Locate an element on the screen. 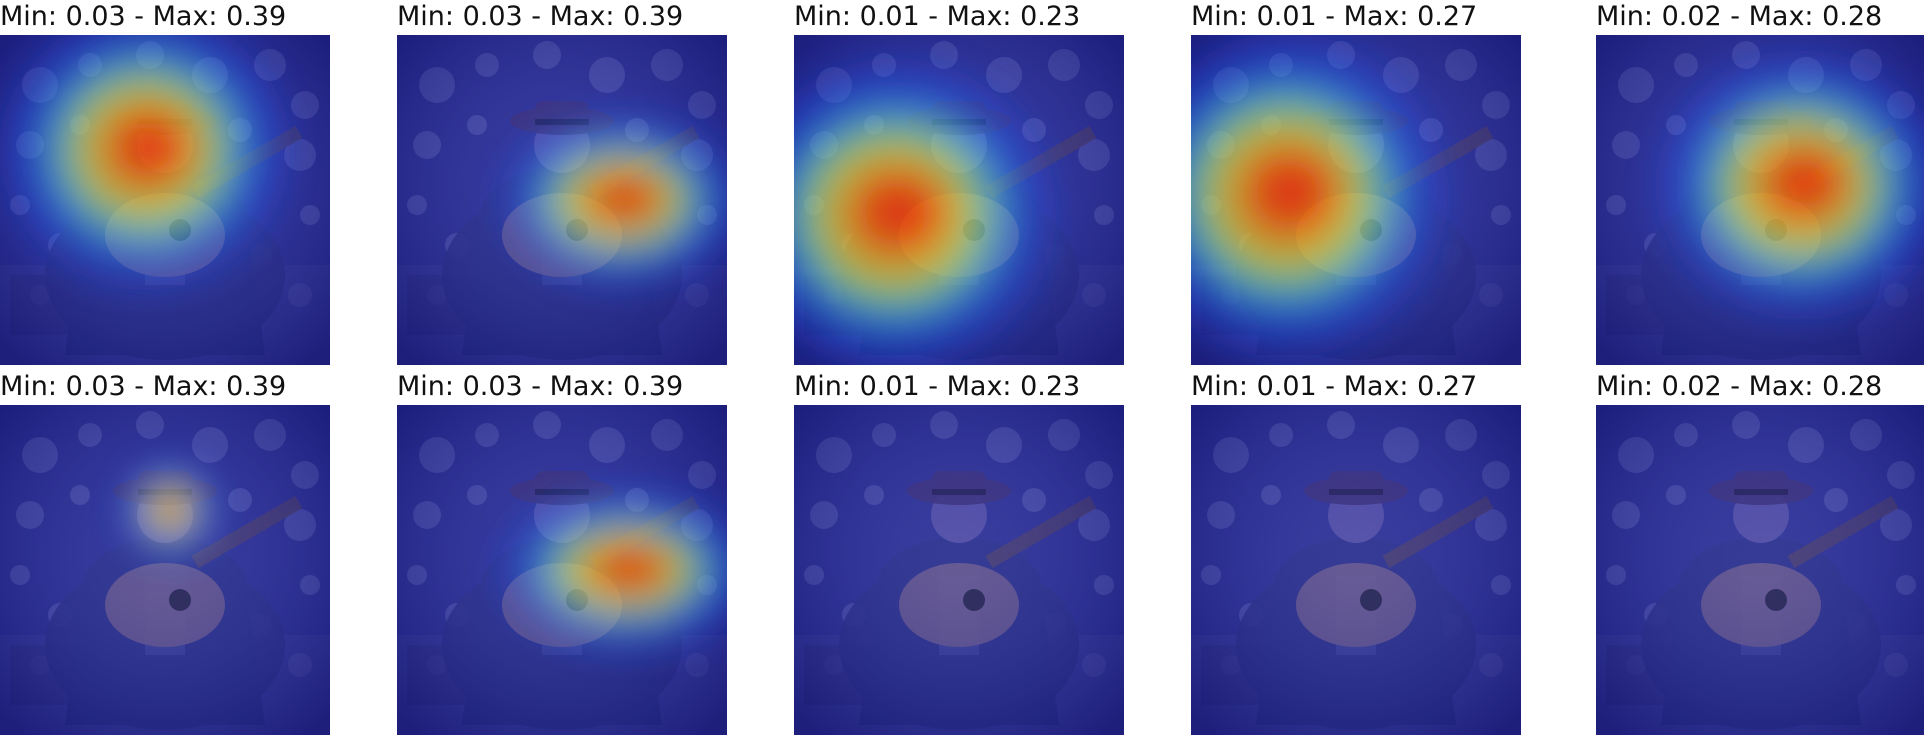  panel-r2-c3: Min: 0.01 - Max: 0.23 is located at coordinates (959, 552).